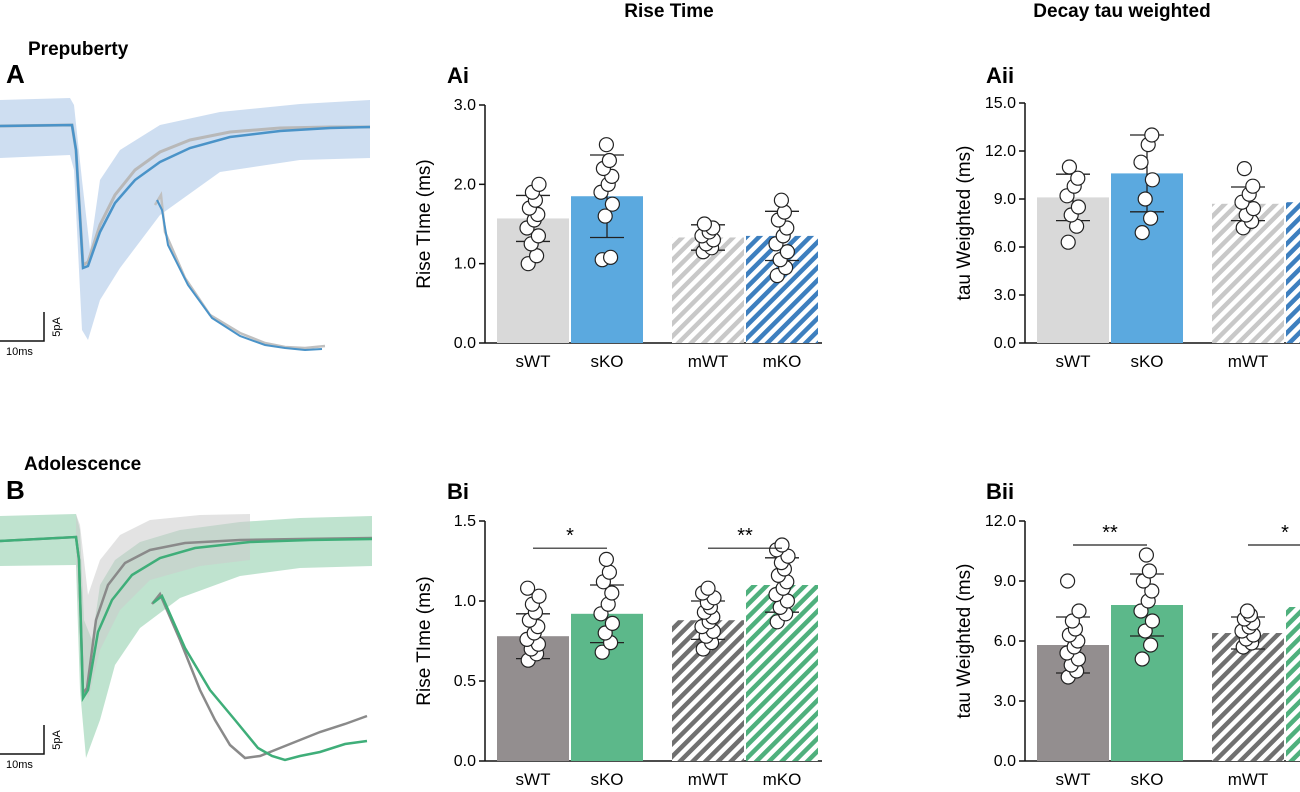  I want to click on panel-label-bi: Bi, so click(458, 491).